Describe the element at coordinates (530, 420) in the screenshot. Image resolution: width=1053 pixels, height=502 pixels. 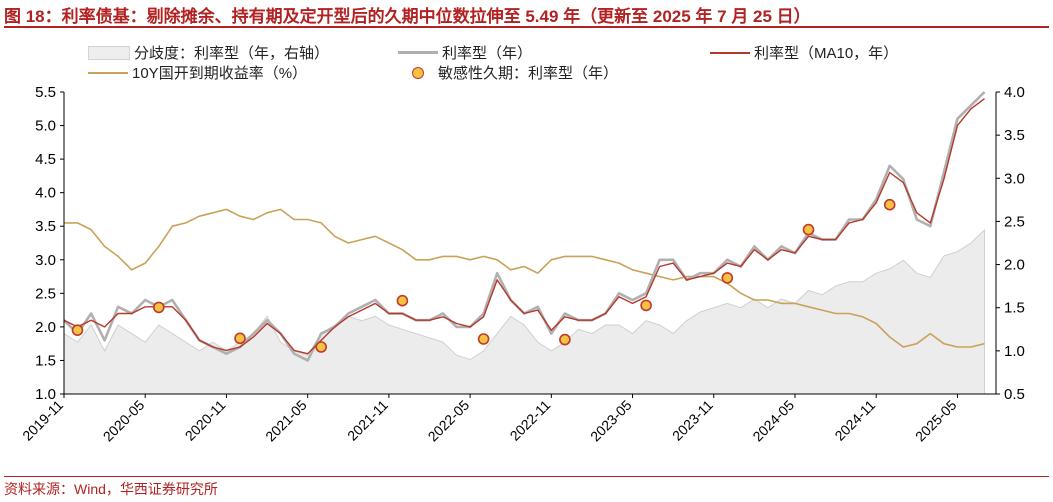
I see `x-tick-label: 2022-11` at that location.